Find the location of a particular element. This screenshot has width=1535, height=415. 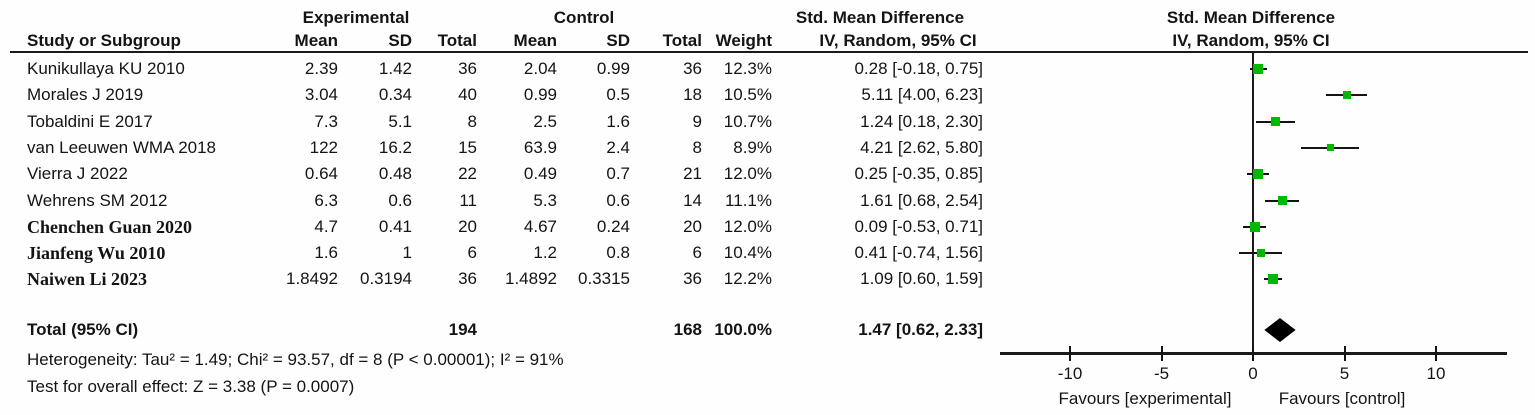

cell-weight: 12.3% is located at coordinates (747, 68).